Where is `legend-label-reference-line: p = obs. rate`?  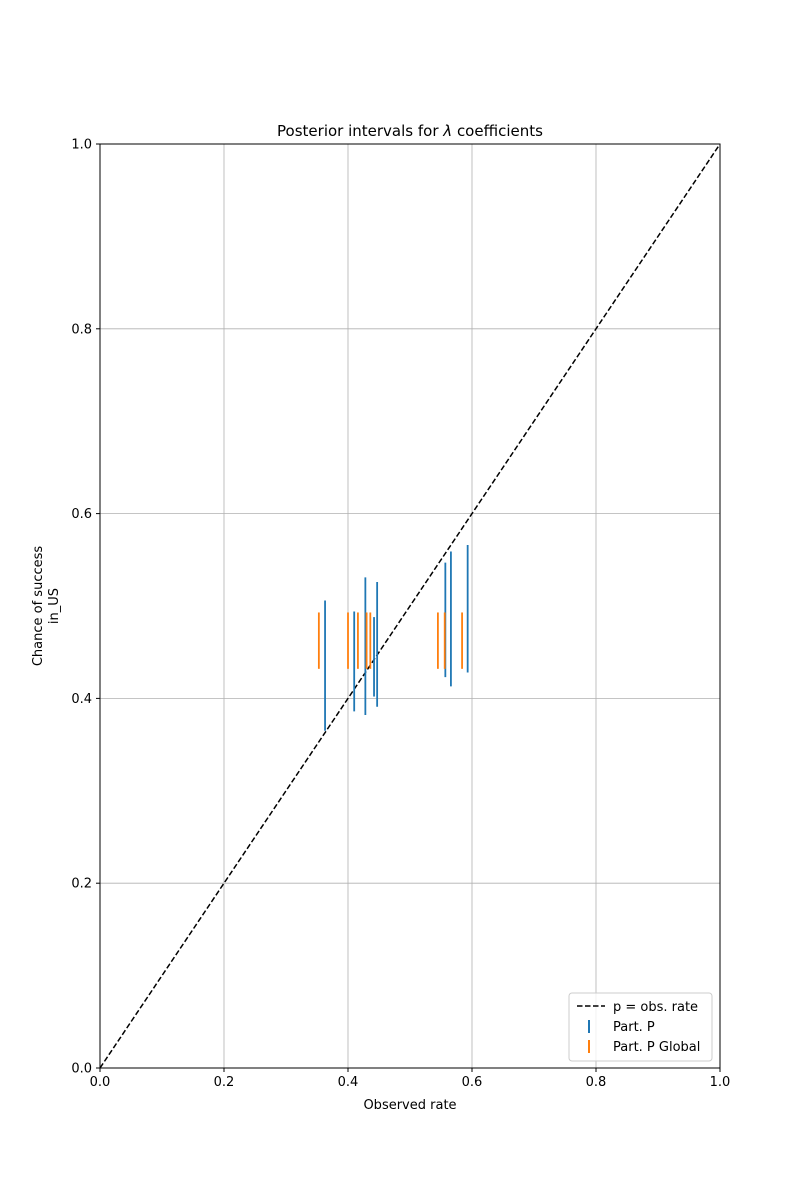 legend-label-reference-line: p = obs. rate is located at coordinates (655, 1007).